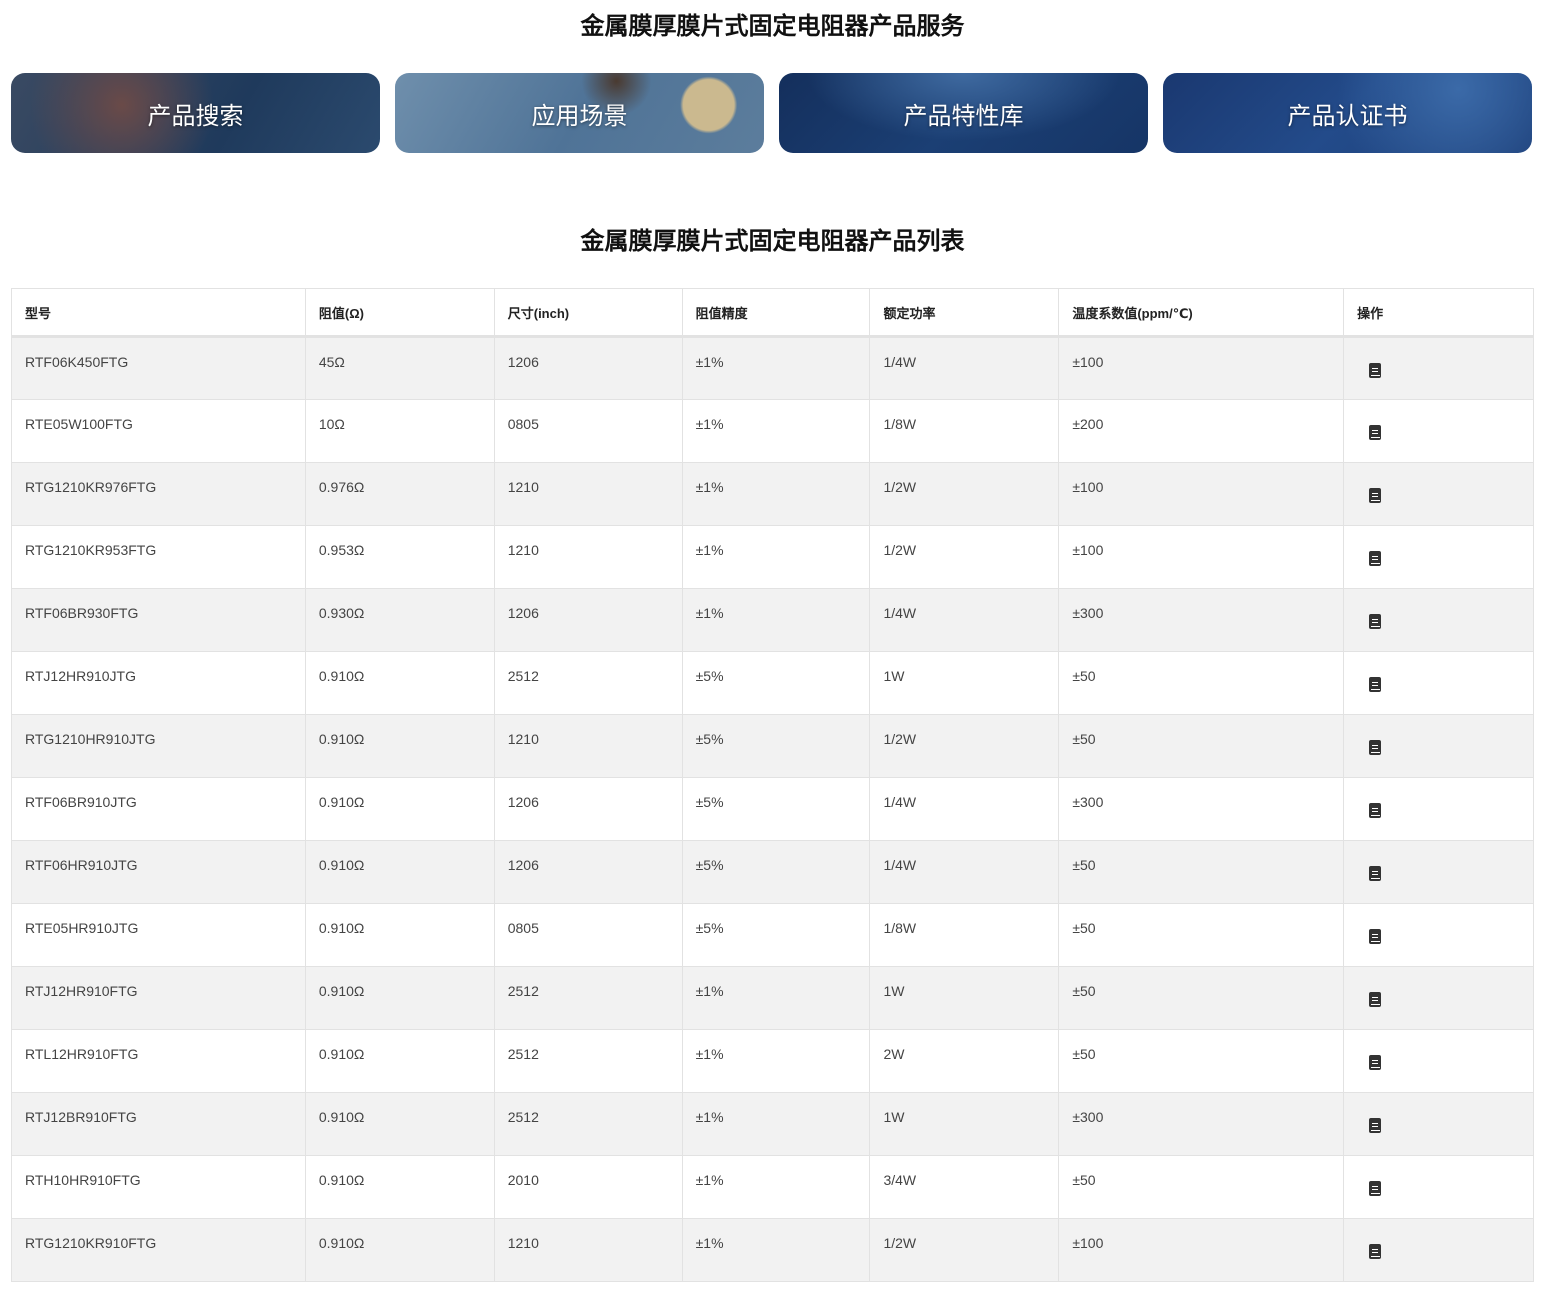  What do you see at coordinates (963, 113) in the screenshot?
I see `product-characteristics-card: 产品特性库` at bounding box center [963, 113].